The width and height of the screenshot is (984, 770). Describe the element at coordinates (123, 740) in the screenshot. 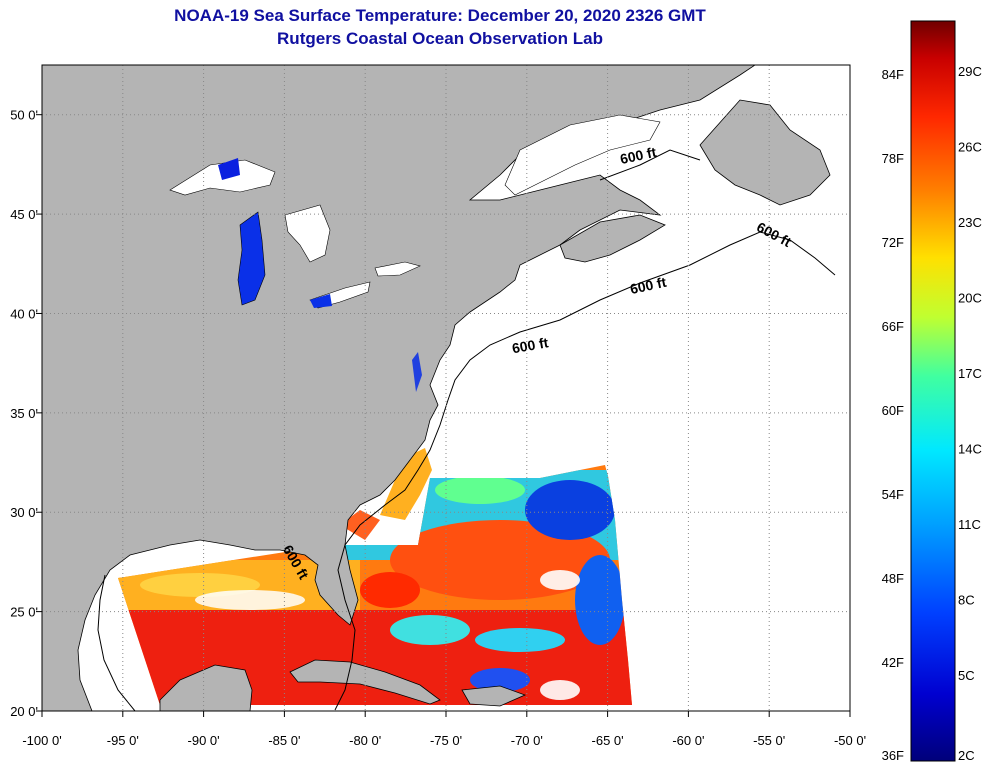

I see `longitude-tick-label: -95 0'` at that location.